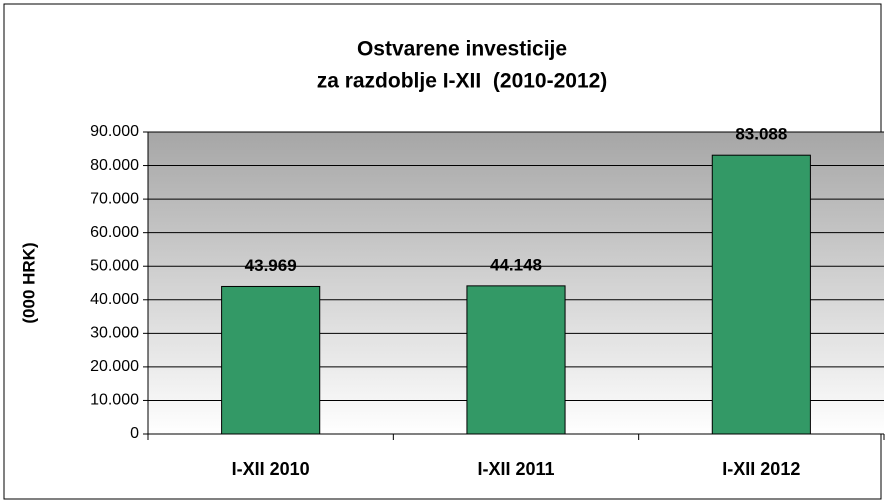  What do you see at coordinates (114, 232) in the screenshot?
I see `y-tick-label: 60.000` at bounding box center [114, 232].